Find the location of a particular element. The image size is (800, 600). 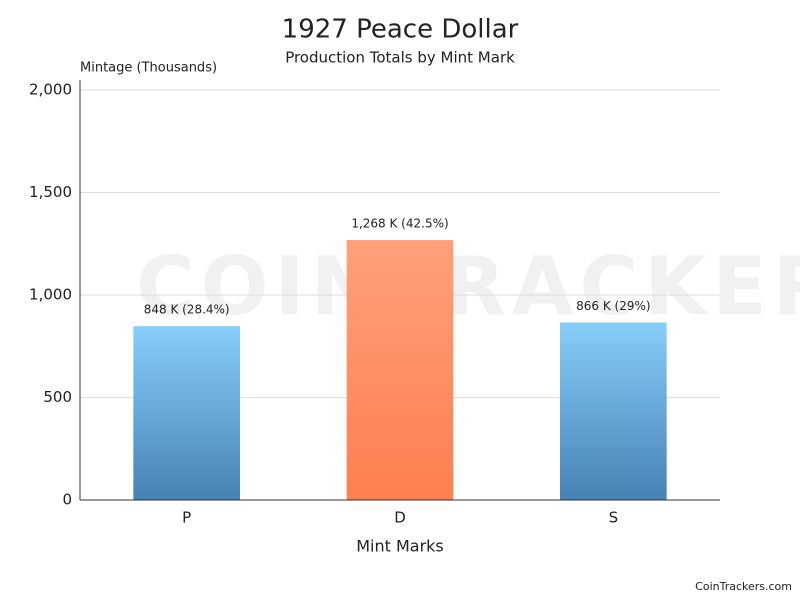

chart-title: 1927 Peace Dollar is located at coordinates (400, 30).